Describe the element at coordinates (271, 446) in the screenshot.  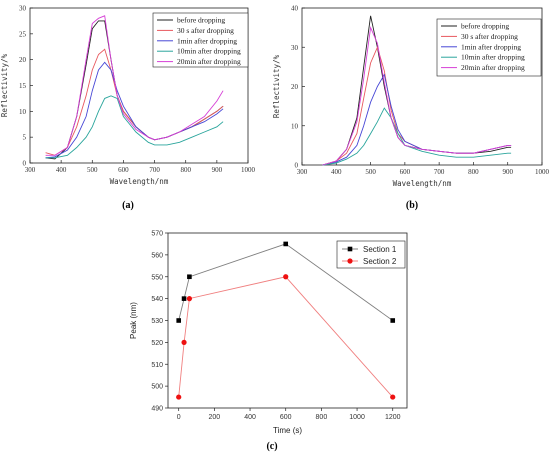
I see `panel-label: (c)` at that location.